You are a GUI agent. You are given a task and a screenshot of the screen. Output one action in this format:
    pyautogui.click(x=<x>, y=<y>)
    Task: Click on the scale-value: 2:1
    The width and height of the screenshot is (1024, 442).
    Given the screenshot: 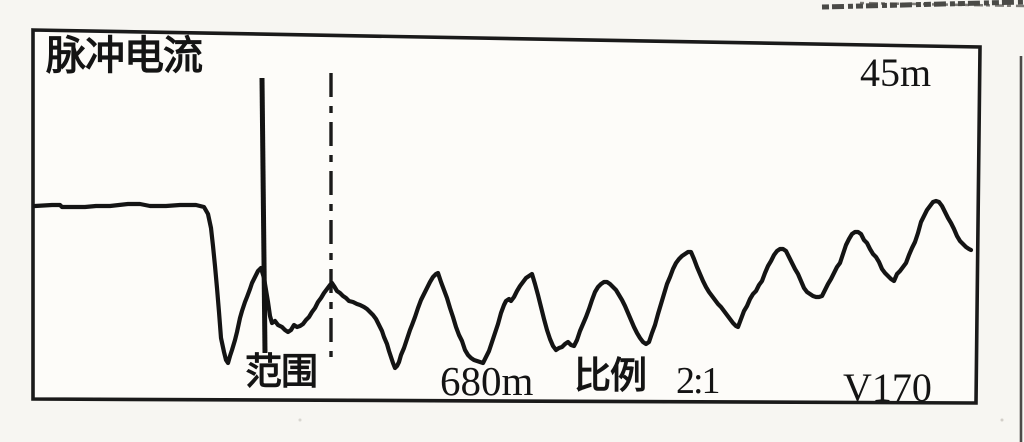 What is the action you would take?
    pyautogui.click(x=698, y=381)
    